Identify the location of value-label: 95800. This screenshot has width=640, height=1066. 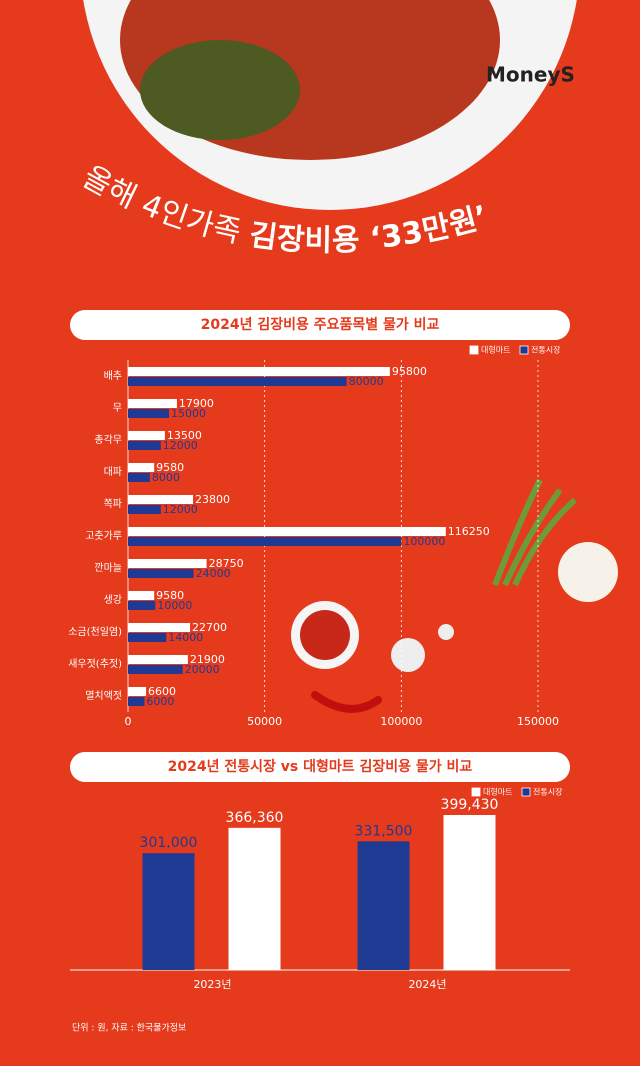
(409, 371).